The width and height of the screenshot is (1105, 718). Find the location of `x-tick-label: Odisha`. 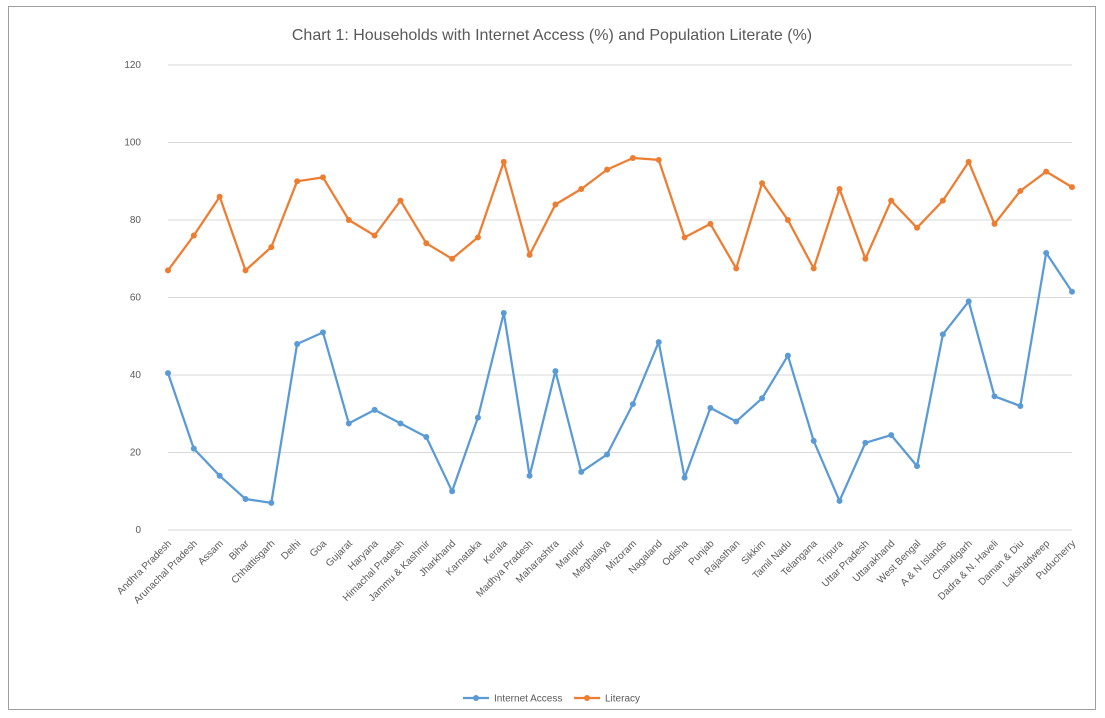

x-tick-label: Odisha is located at coordinates (676, 553).